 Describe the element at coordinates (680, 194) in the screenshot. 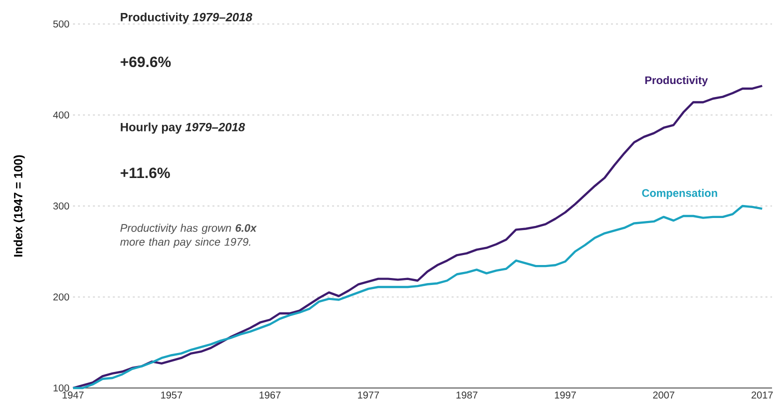

I see `series-label: Compensation` at that location.